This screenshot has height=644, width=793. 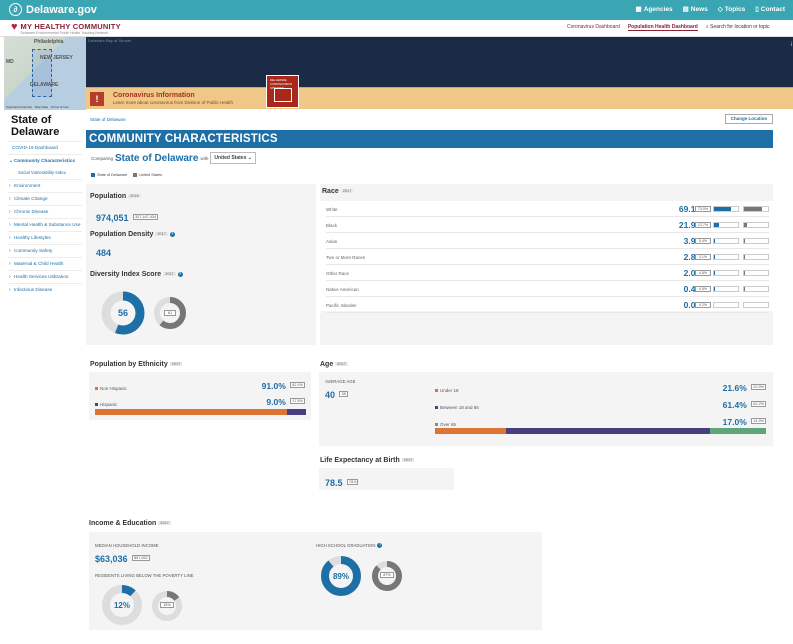 I want to click on change-location-button: Change Location, so click(x=749, y=119).